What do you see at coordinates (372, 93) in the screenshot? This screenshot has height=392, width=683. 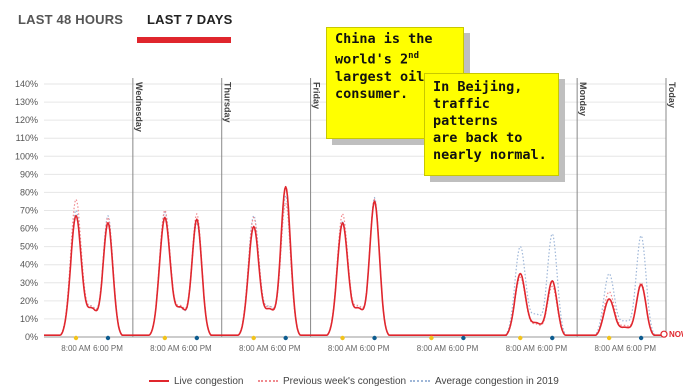 I see `callout-line: consumer.` at bounding box center [372, 93].